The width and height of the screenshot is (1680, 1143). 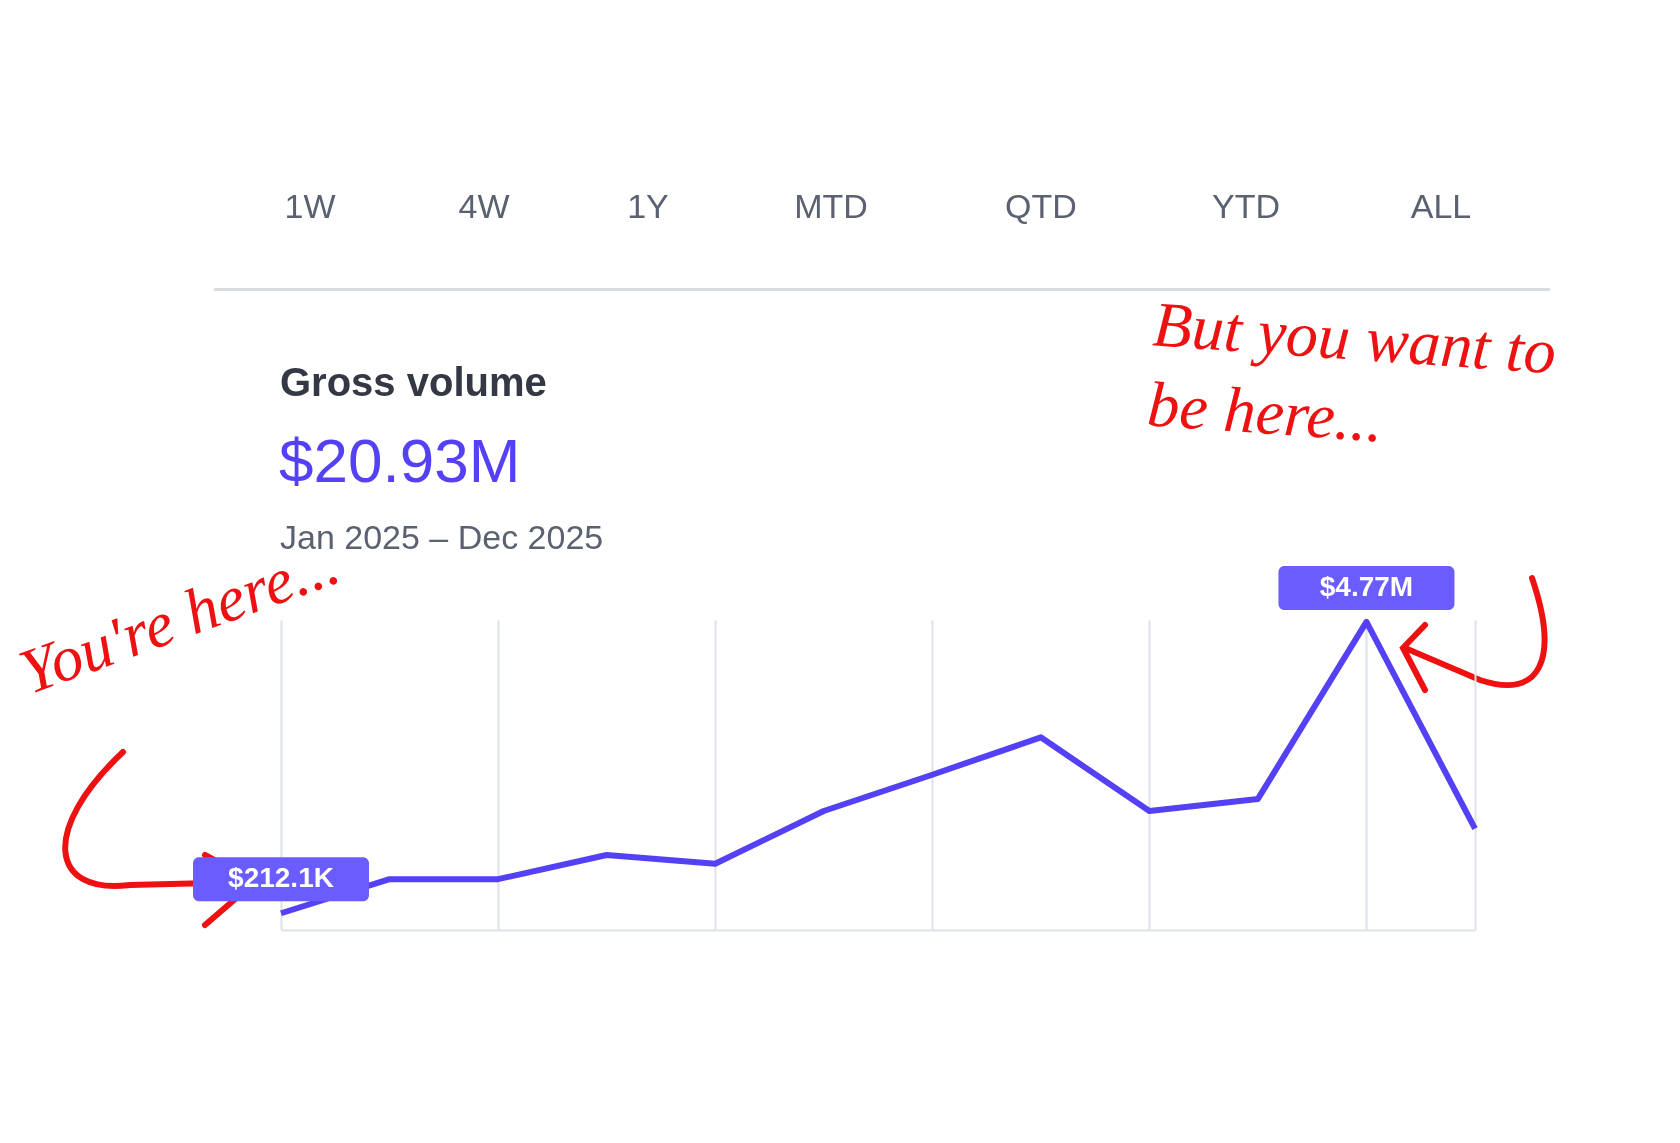 What do you see at coordinates (1041, 206) in the screenshot?
I see `text: QTD` at bounding box center [1041, 206].